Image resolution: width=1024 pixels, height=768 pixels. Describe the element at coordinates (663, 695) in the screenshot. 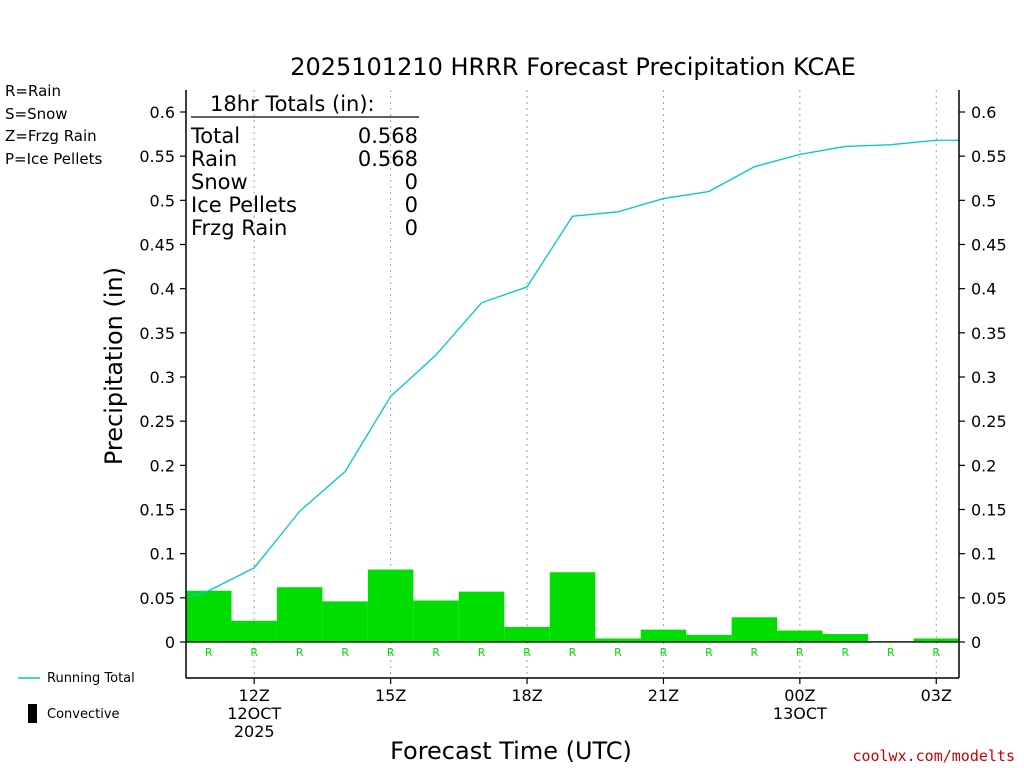

I see `x-tick-label: 21Z` at that location.